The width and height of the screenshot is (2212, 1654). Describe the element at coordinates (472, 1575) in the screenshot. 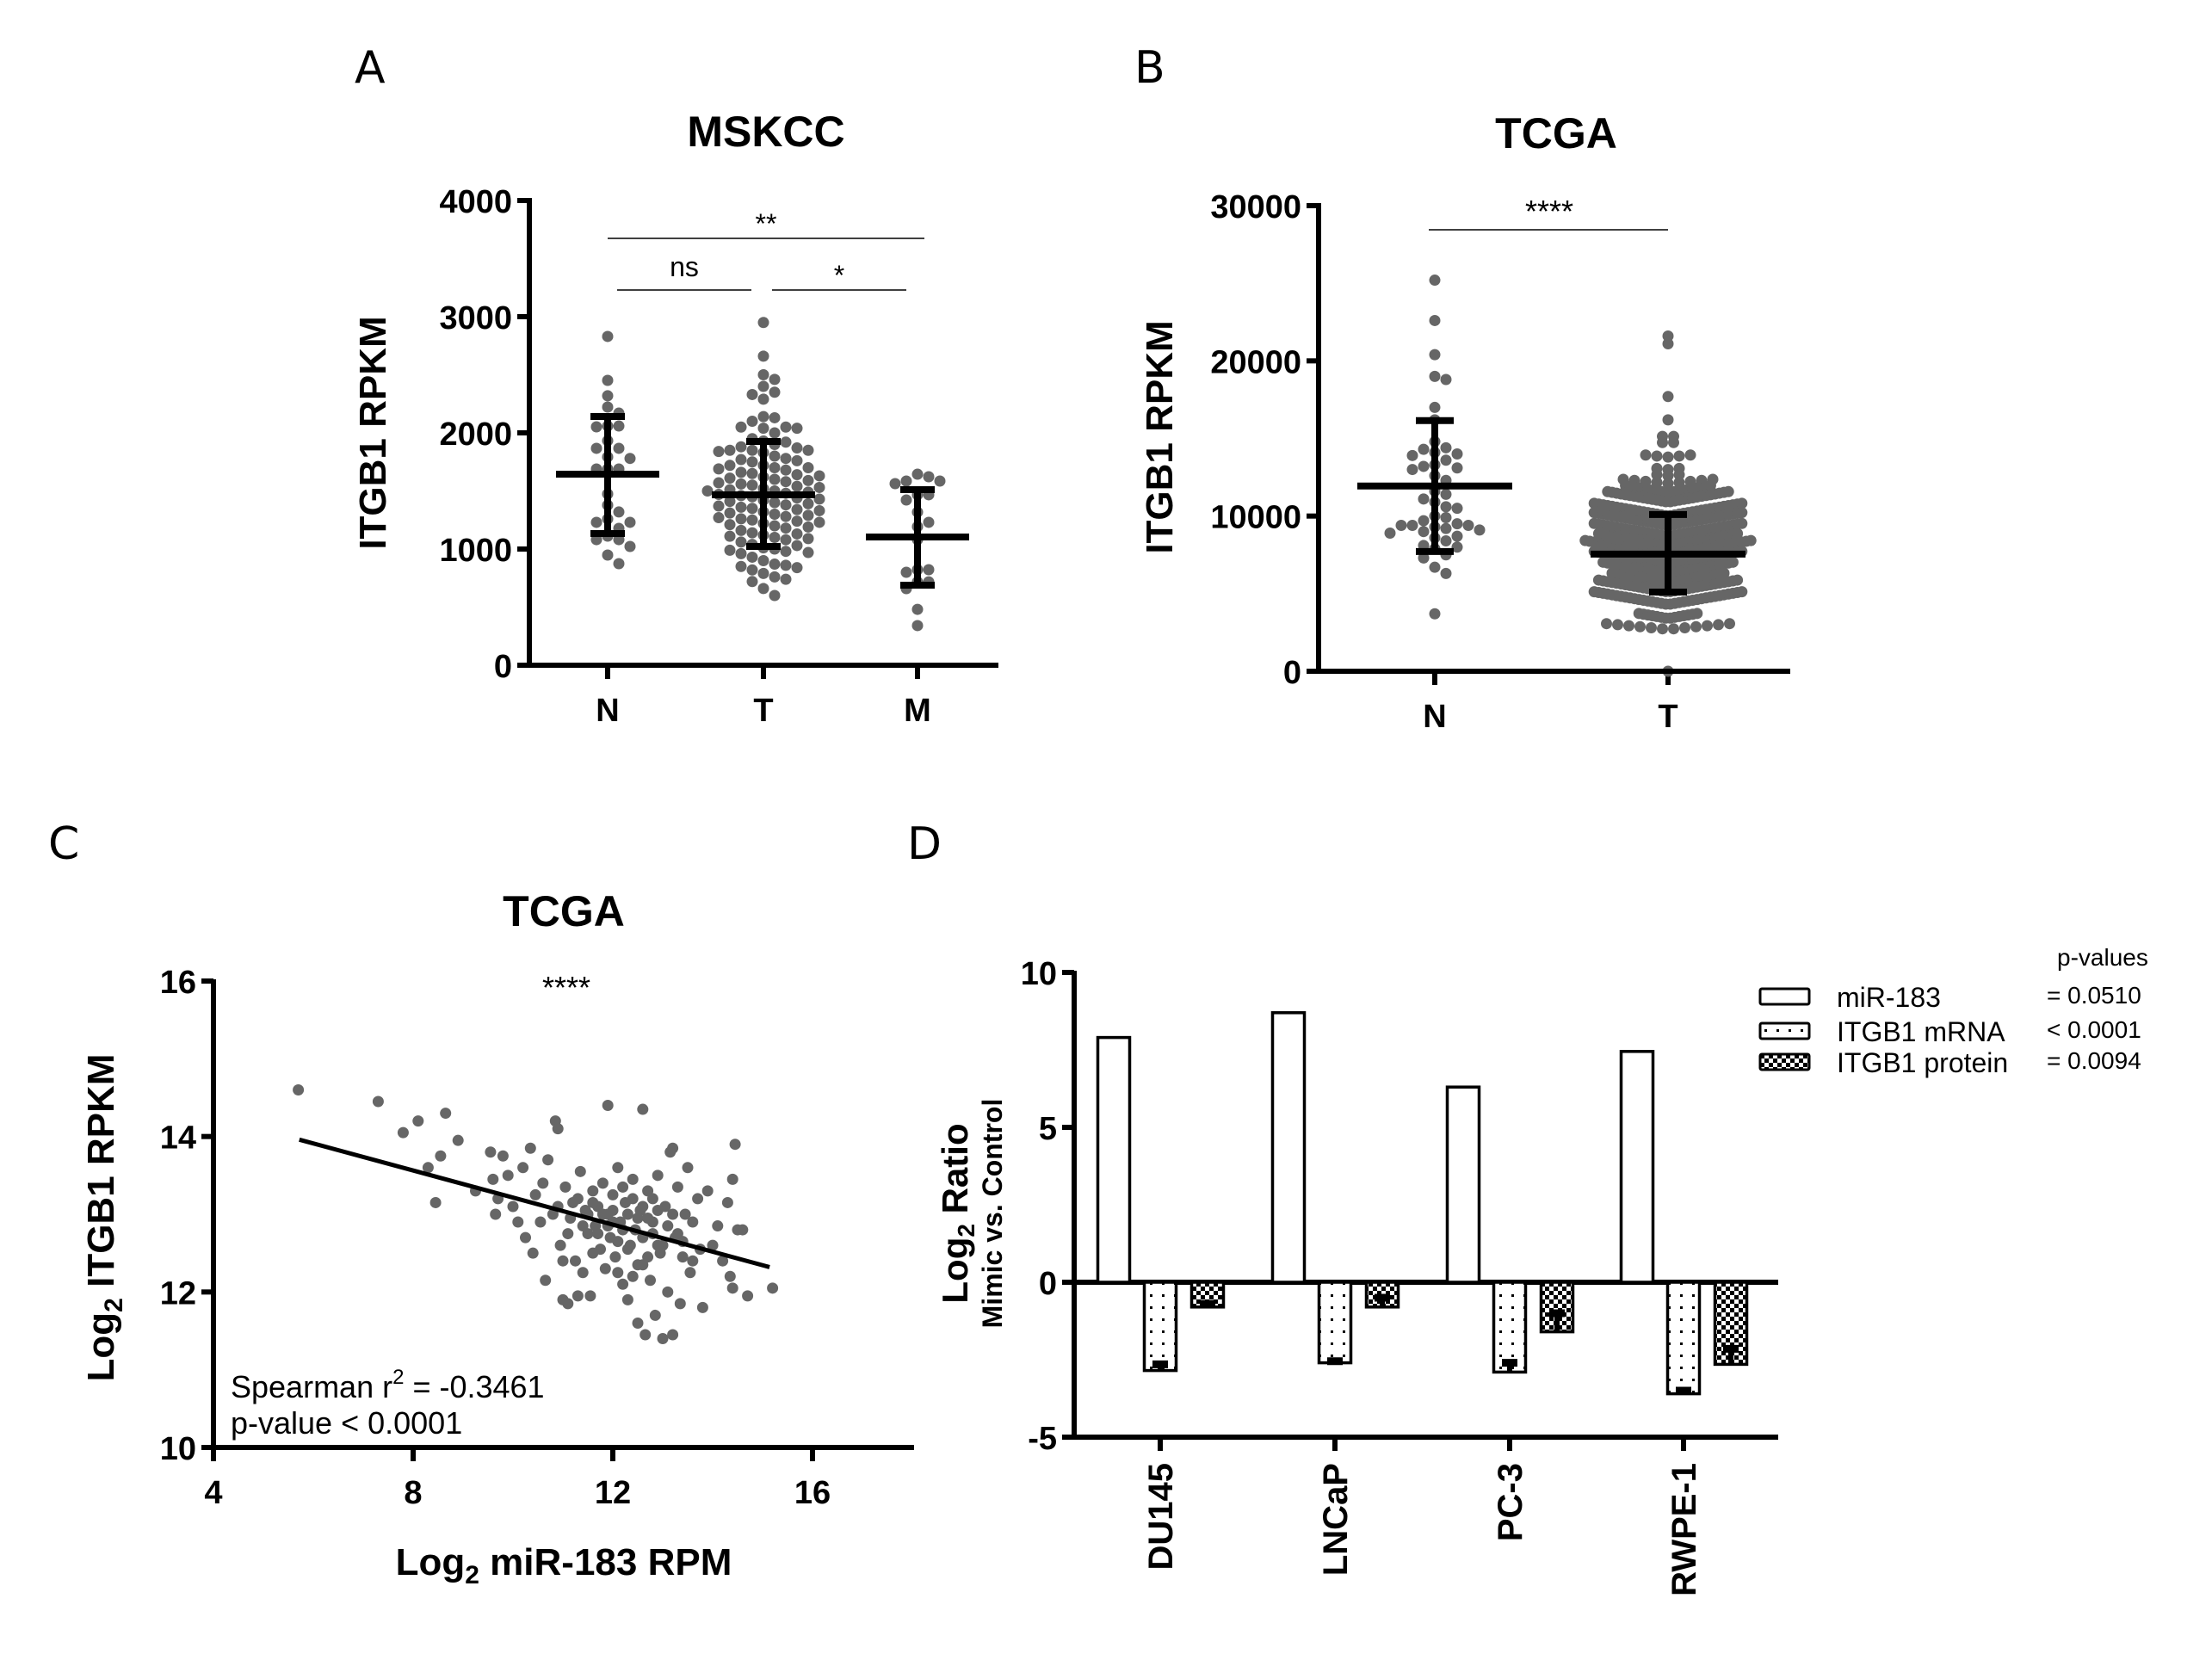

I see `panel-c-xlabel-sub: 2` at that location.